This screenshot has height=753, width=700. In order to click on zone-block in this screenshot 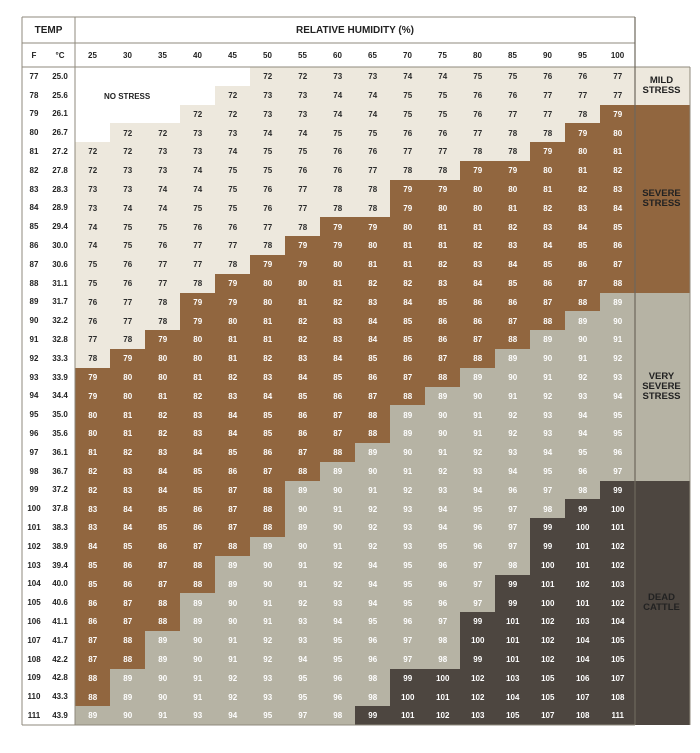, I will do `click(661, 86)`.